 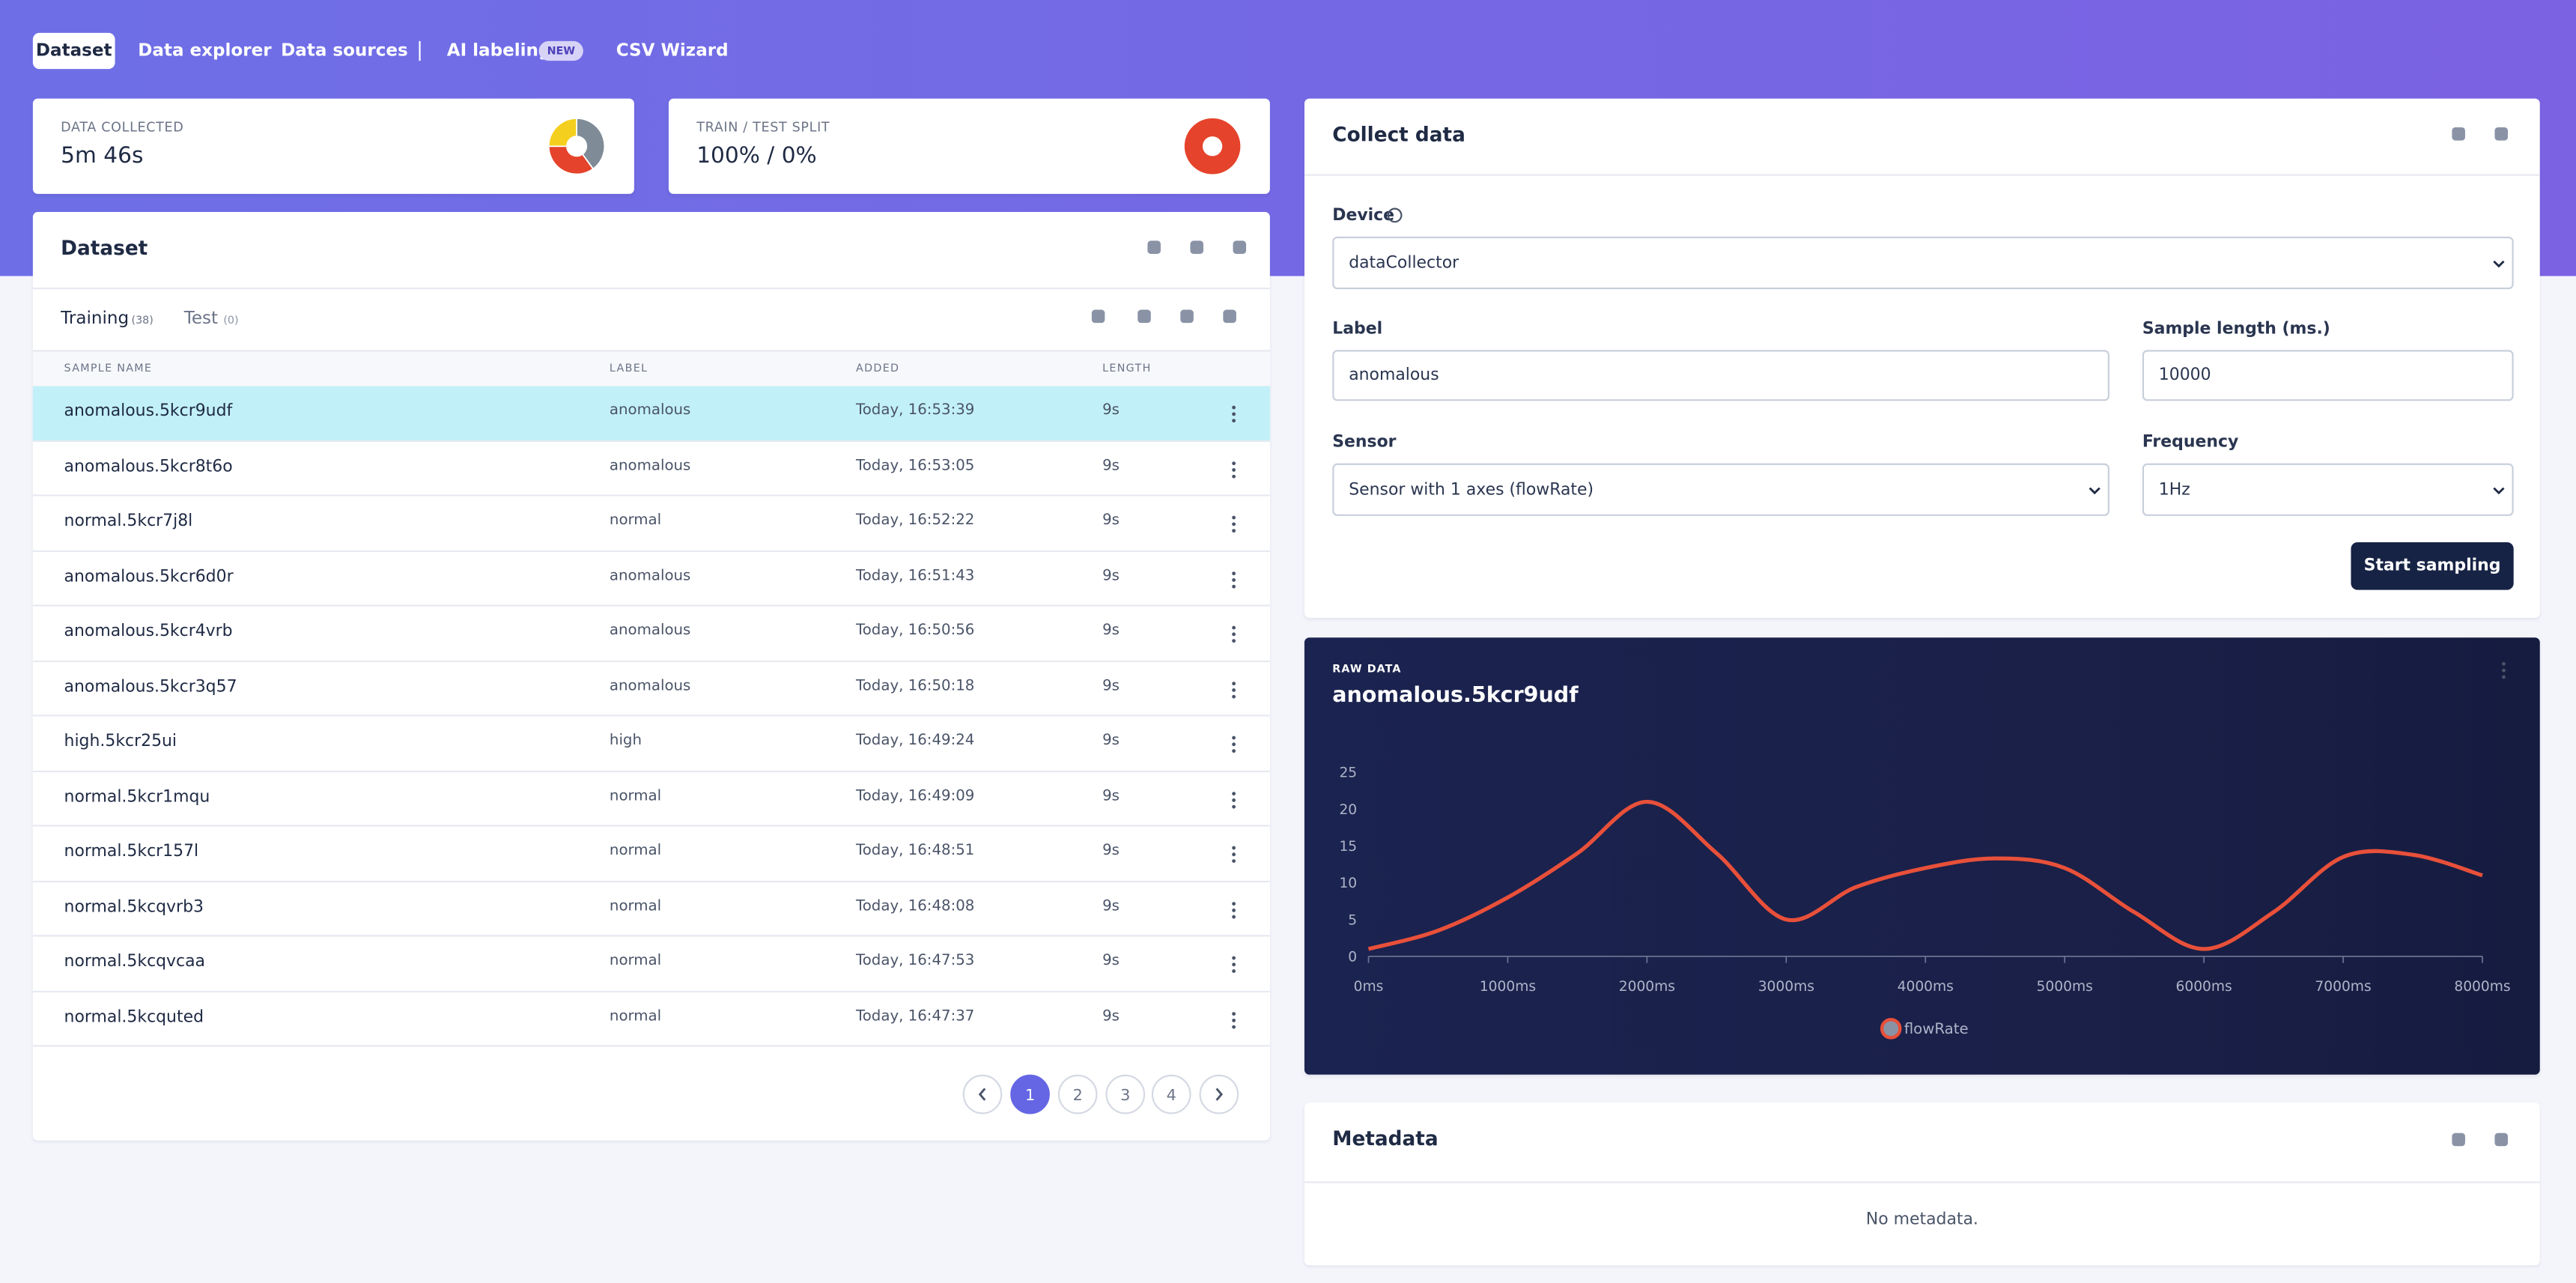 I want to click on nav-separator, so click(x=420, y=50).